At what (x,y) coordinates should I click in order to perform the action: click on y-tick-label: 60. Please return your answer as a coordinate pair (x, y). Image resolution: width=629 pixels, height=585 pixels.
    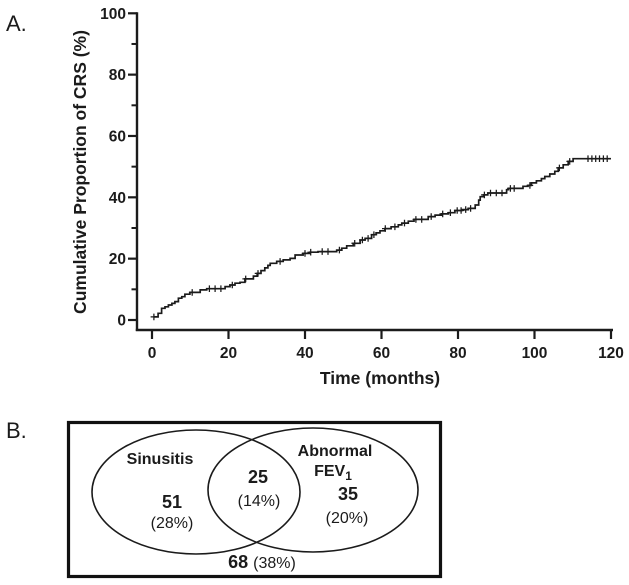
    Looking at the image, I should click on (117, 136).